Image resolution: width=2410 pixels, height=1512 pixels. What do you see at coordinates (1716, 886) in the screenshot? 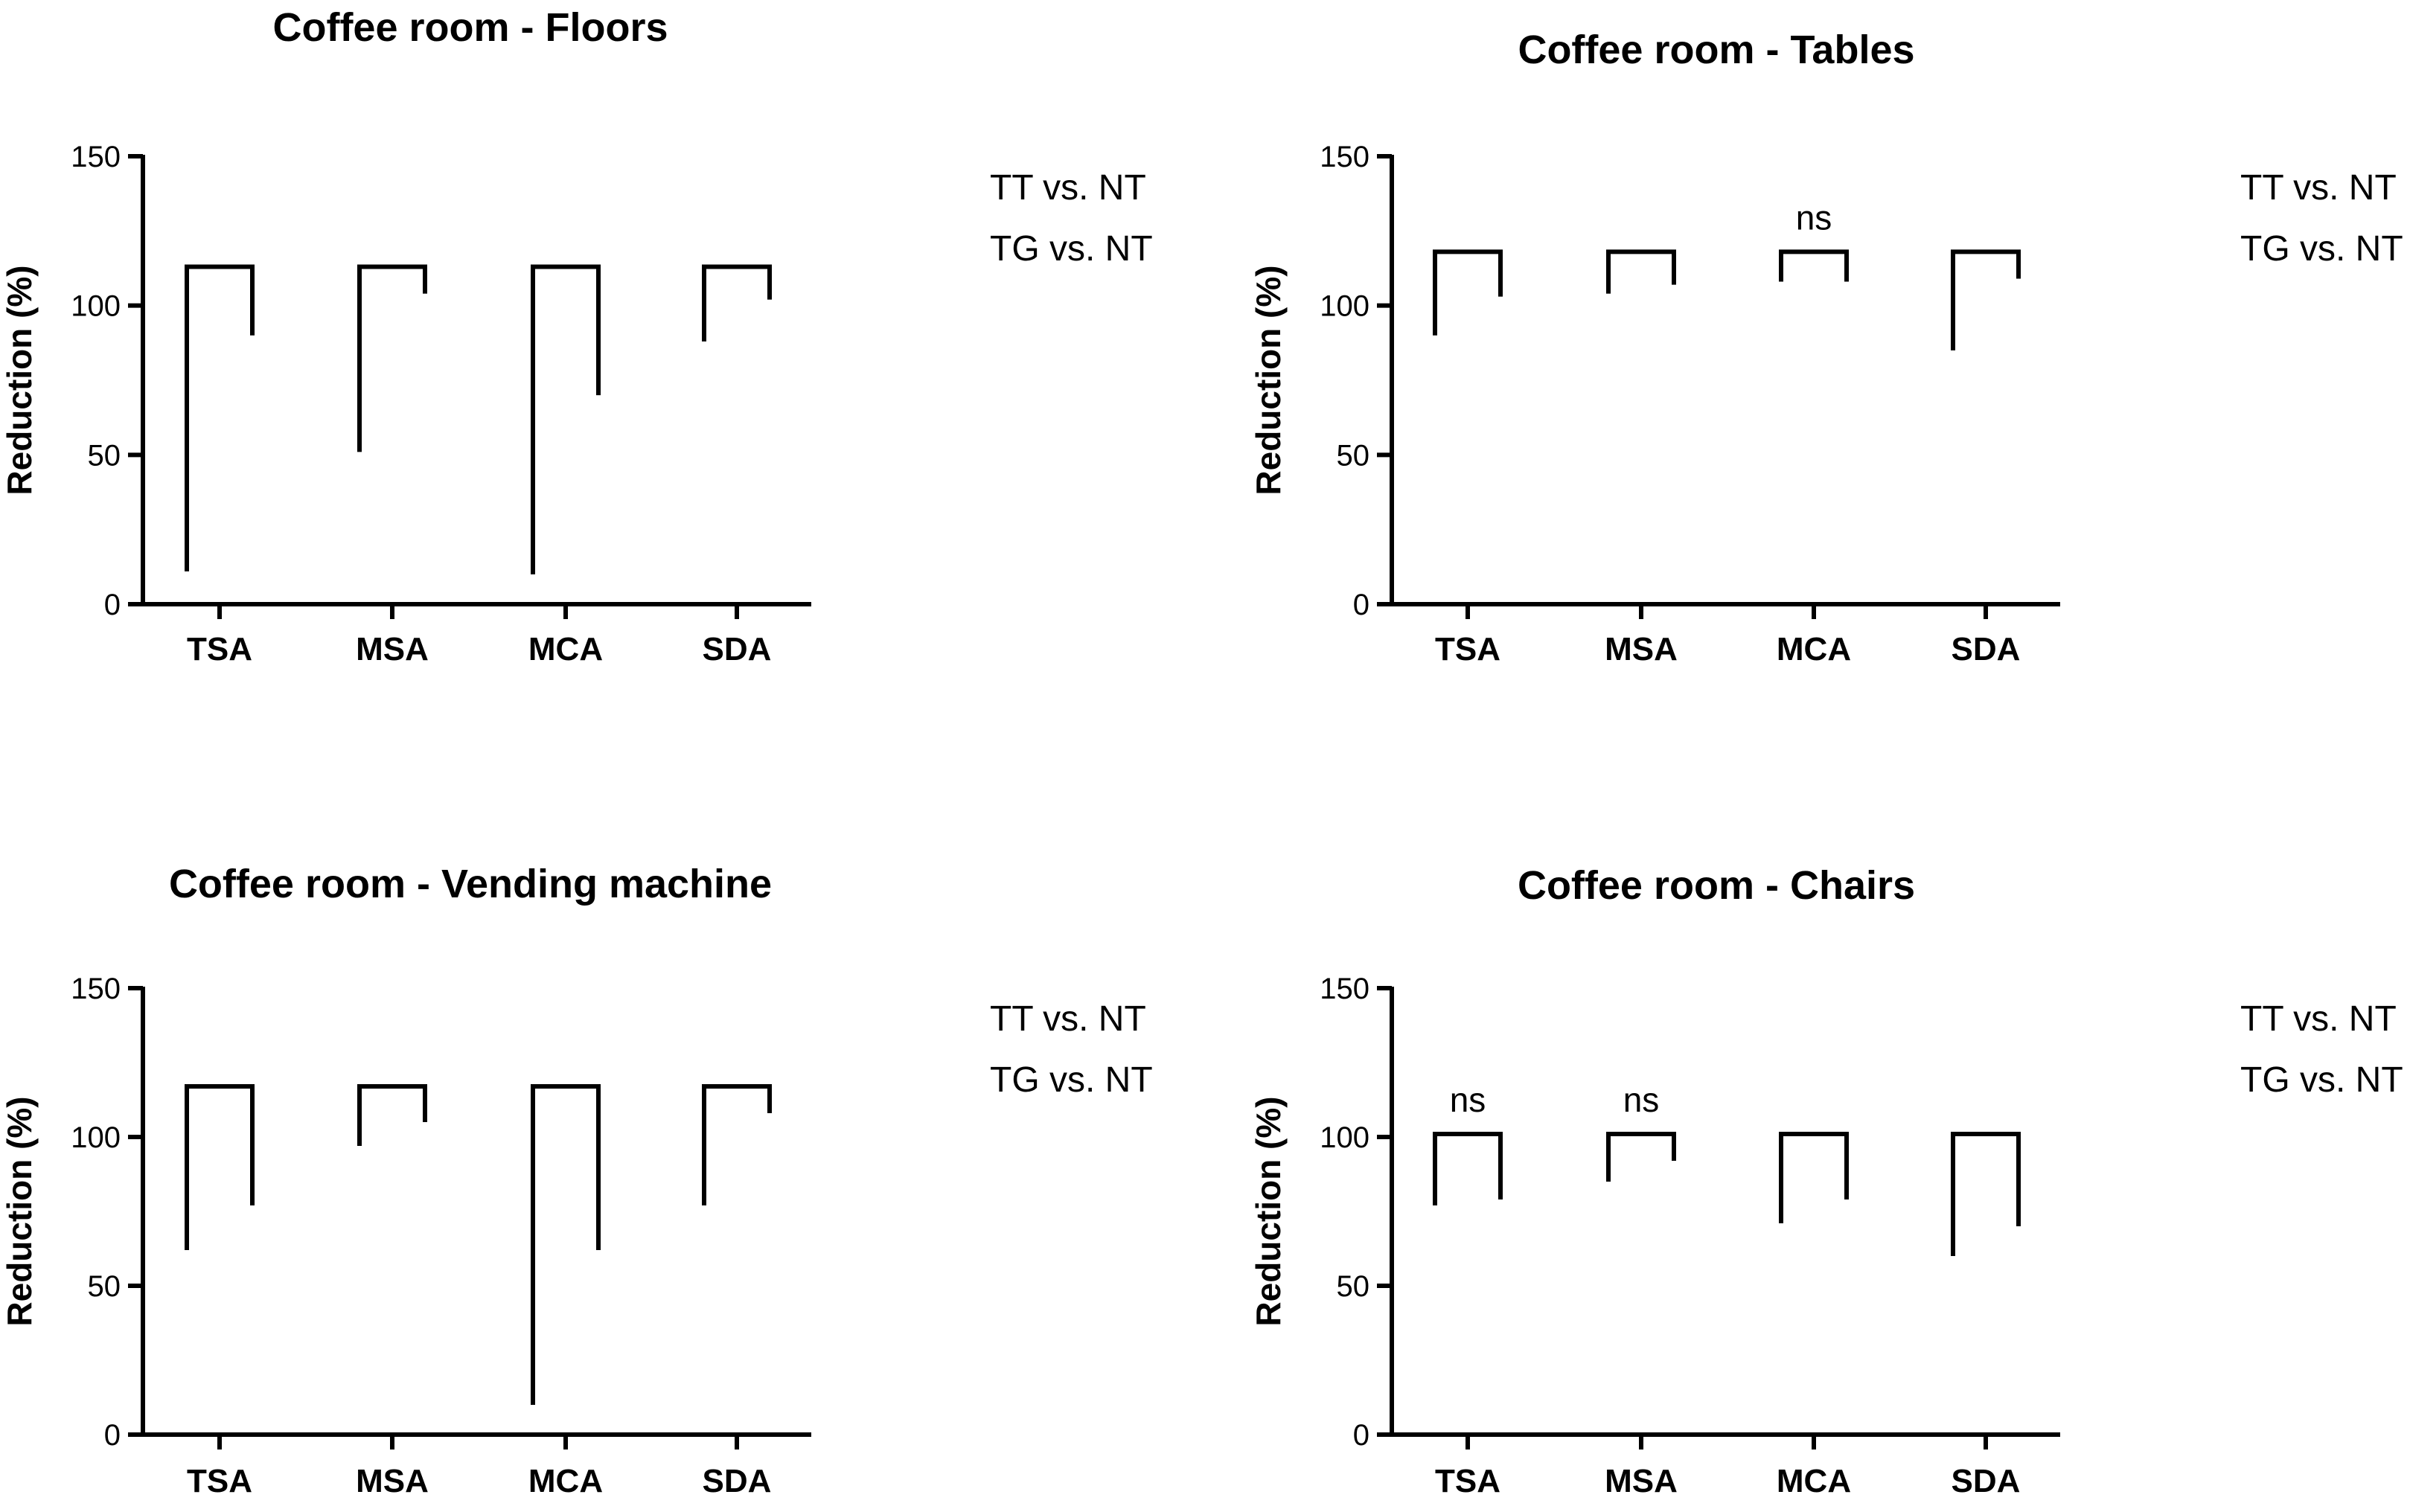
I see `chart-title: Coffee room - Chairs` at bounding box center [1716, 886].